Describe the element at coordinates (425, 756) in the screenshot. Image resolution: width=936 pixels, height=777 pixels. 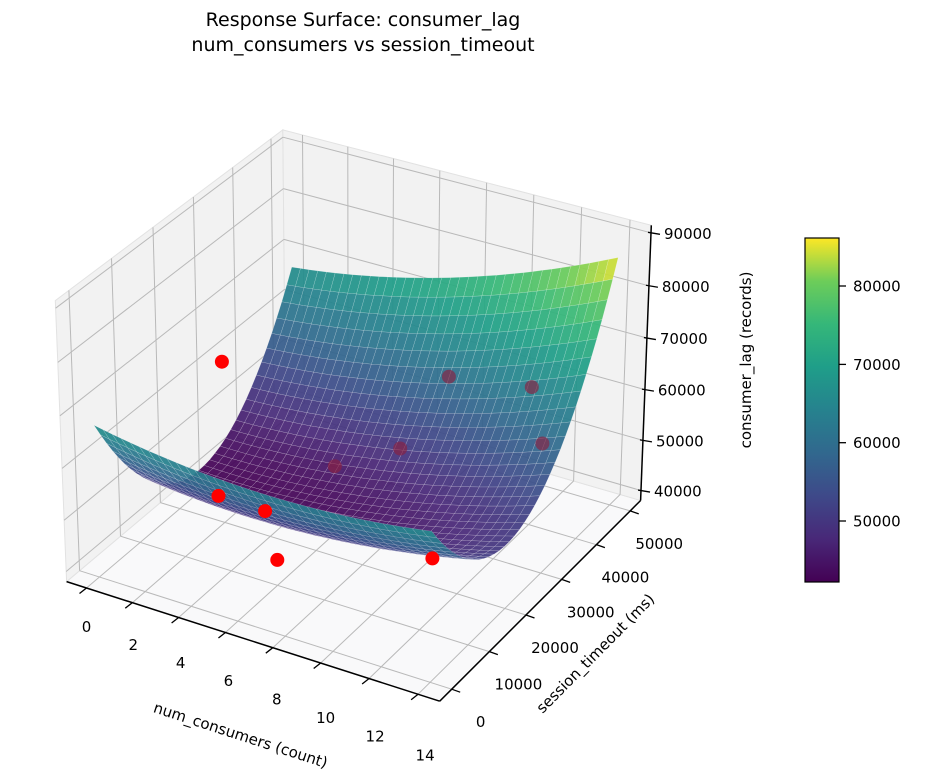
I see `x-tick-label: 14` at that location.